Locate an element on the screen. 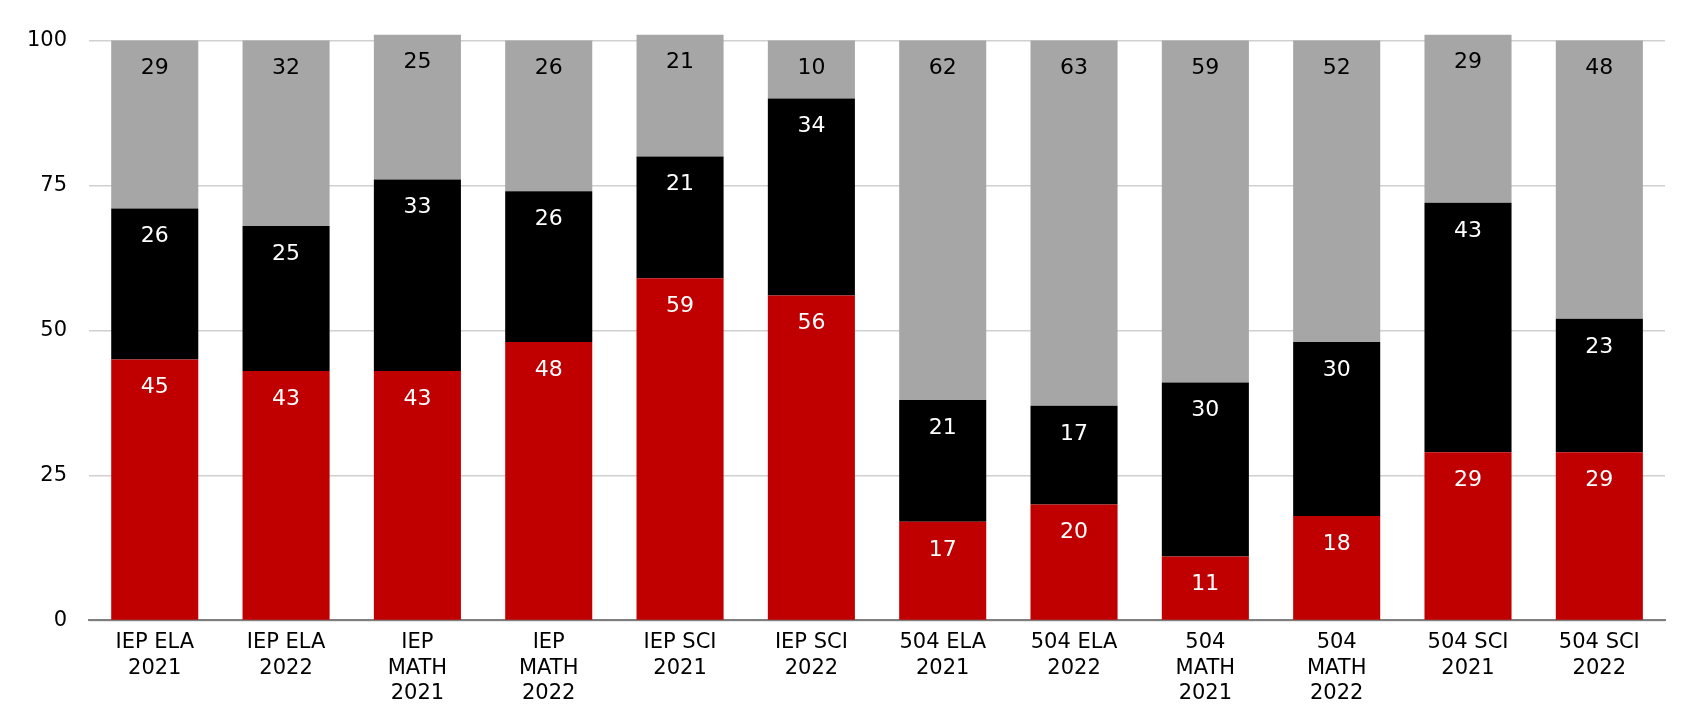 Image resolution: width=1685 pixels, height=716 pixels. data-label: 18 is located at coordinates (1336, 542).